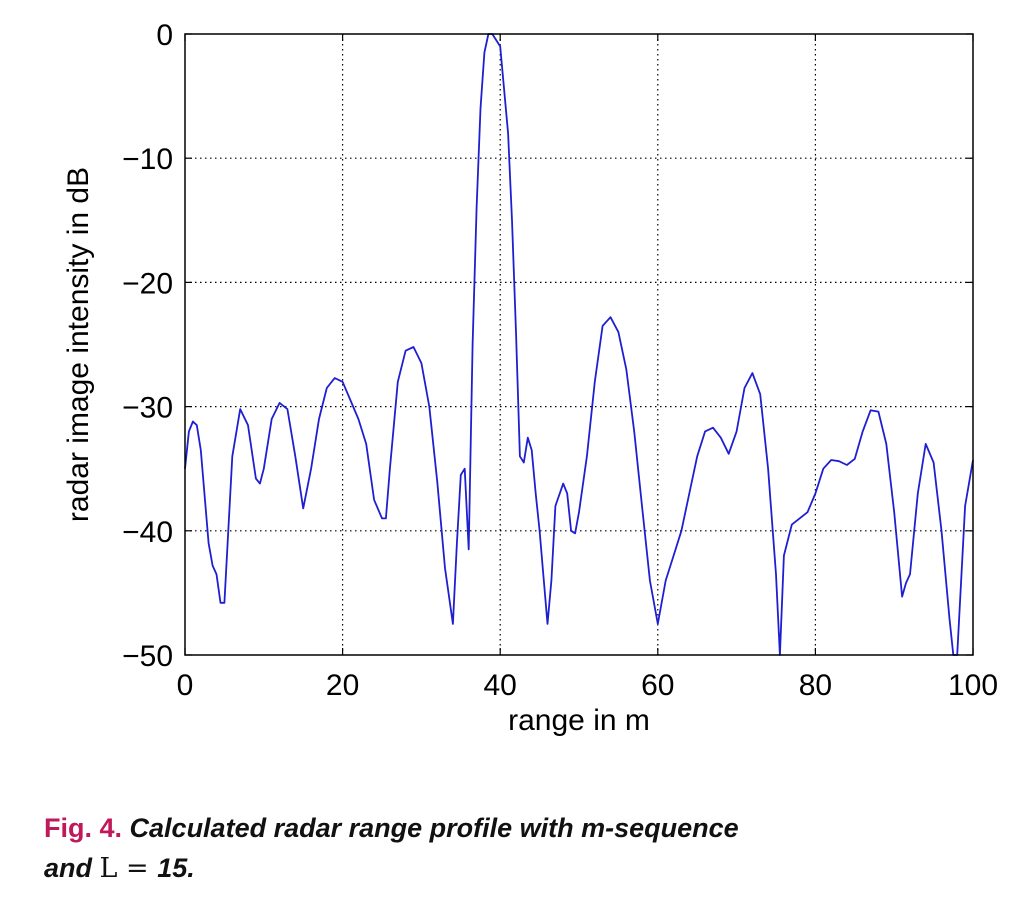 This screenshot has height=905, width=1033. Describe the element at coordinates (147, 159) in the screenshot. I see `y-tick-label: −10` at that location.